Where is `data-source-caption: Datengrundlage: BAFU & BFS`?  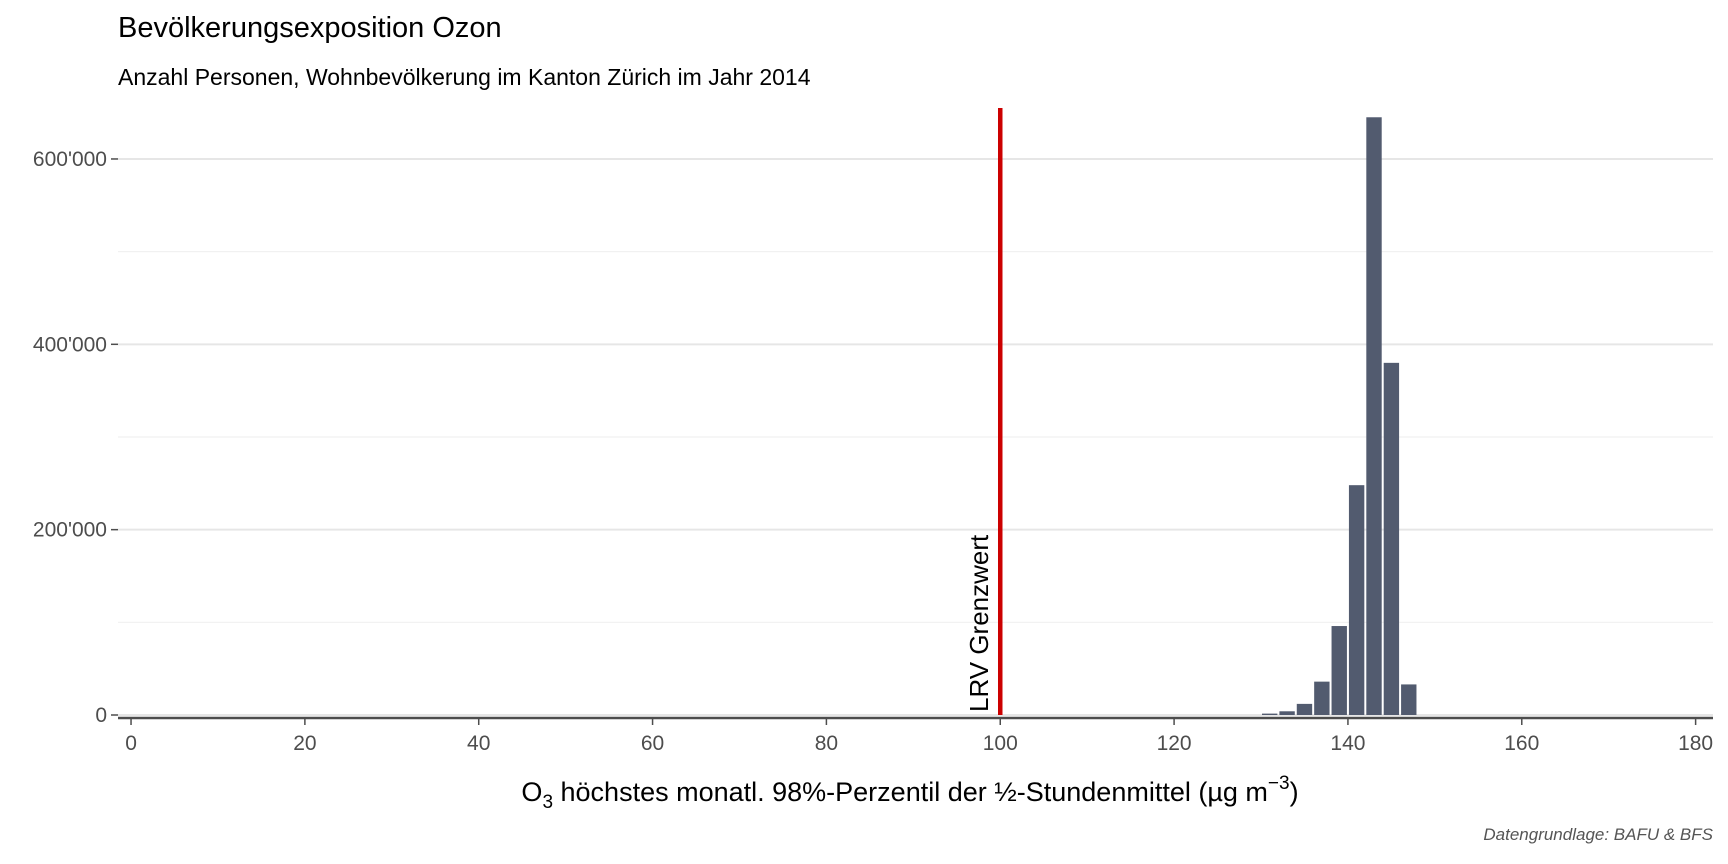 data-source-caption: Datengrundlage: BAFU & BFS is located at coordinates (1598, 834).